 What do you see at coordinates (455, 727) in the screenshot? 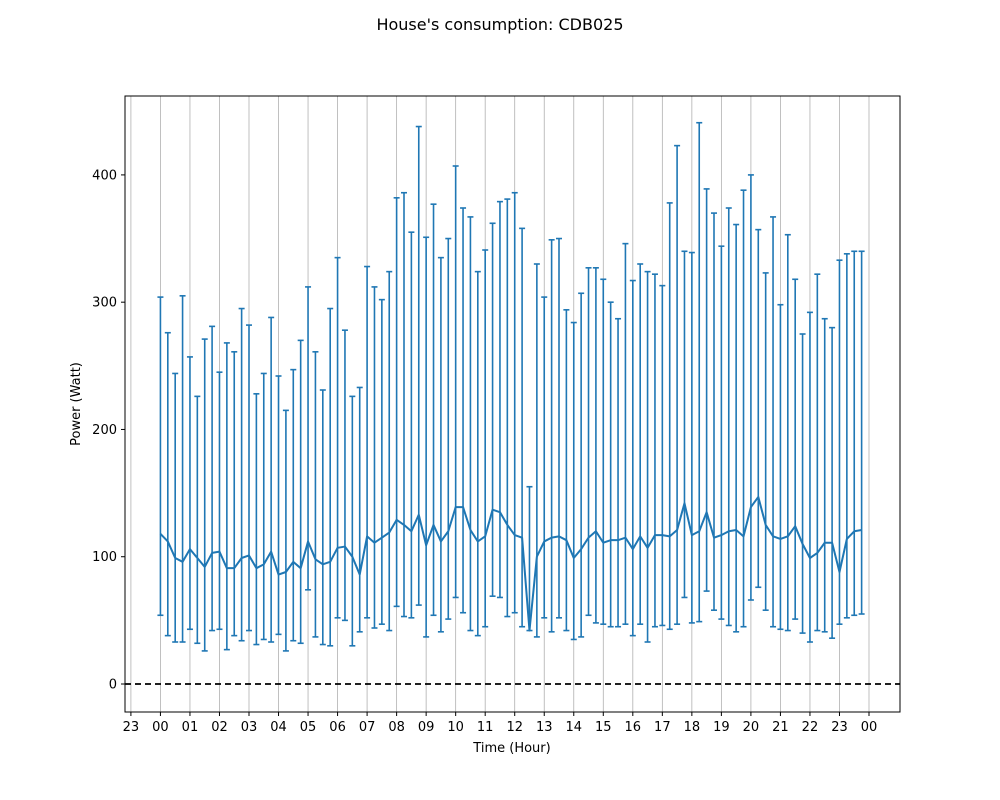
I see `x-tick-label: 10` at bounding box center [455, 727].